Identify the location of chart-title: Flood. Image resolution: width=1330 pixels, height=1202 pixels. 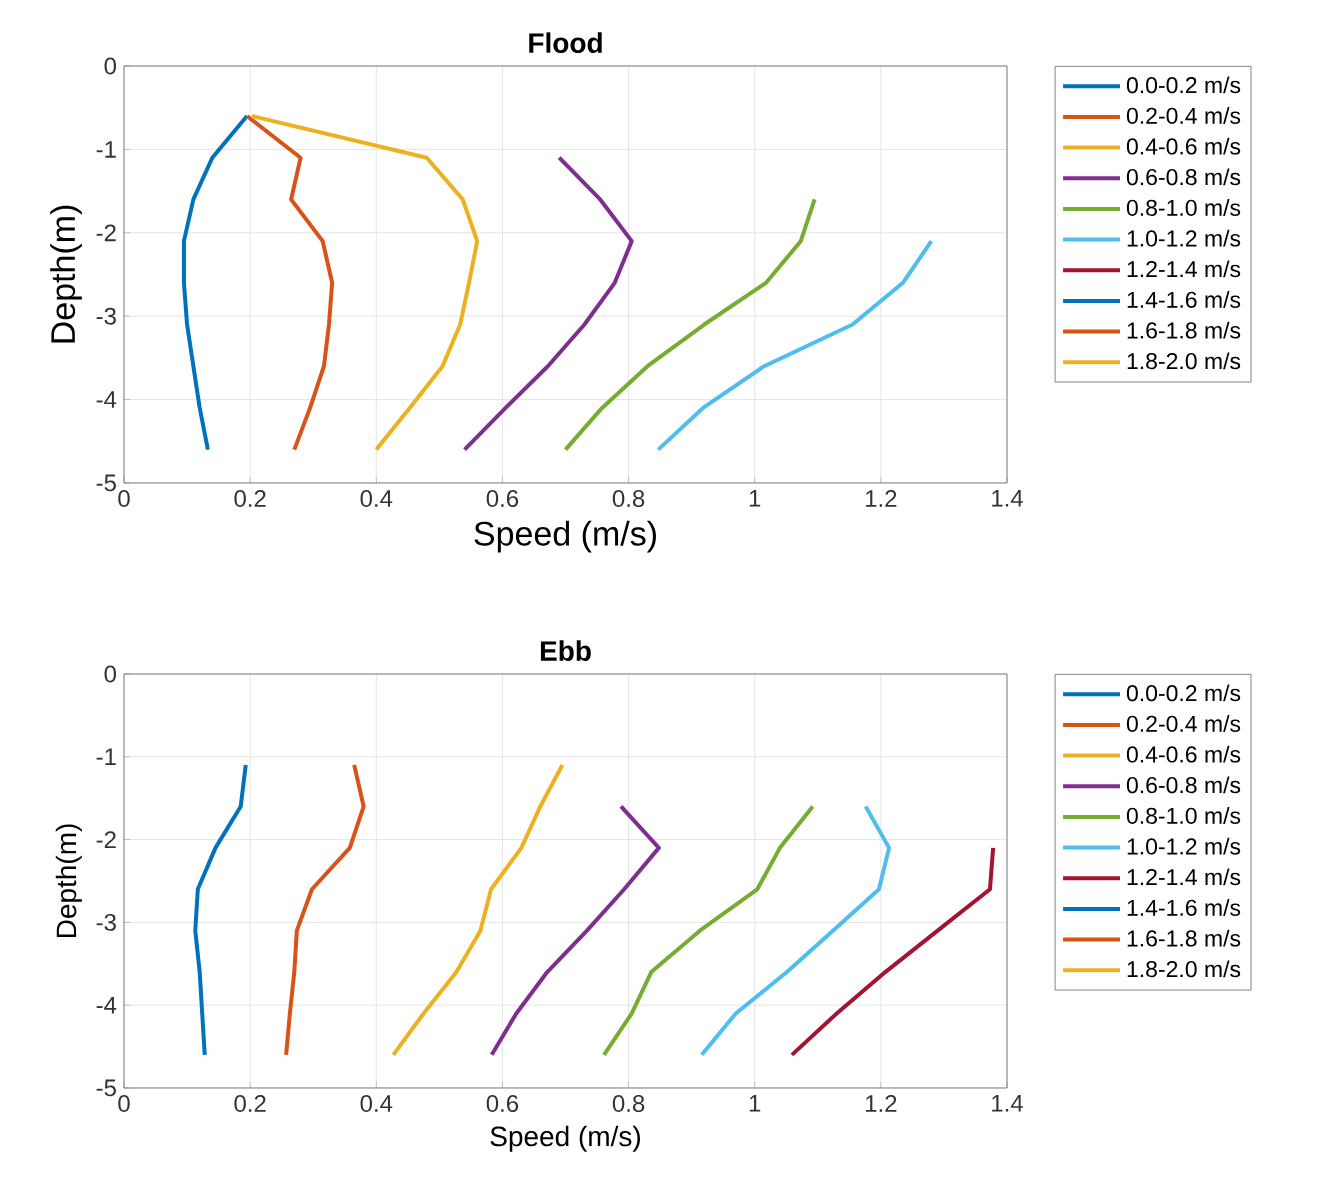
(565, 42).